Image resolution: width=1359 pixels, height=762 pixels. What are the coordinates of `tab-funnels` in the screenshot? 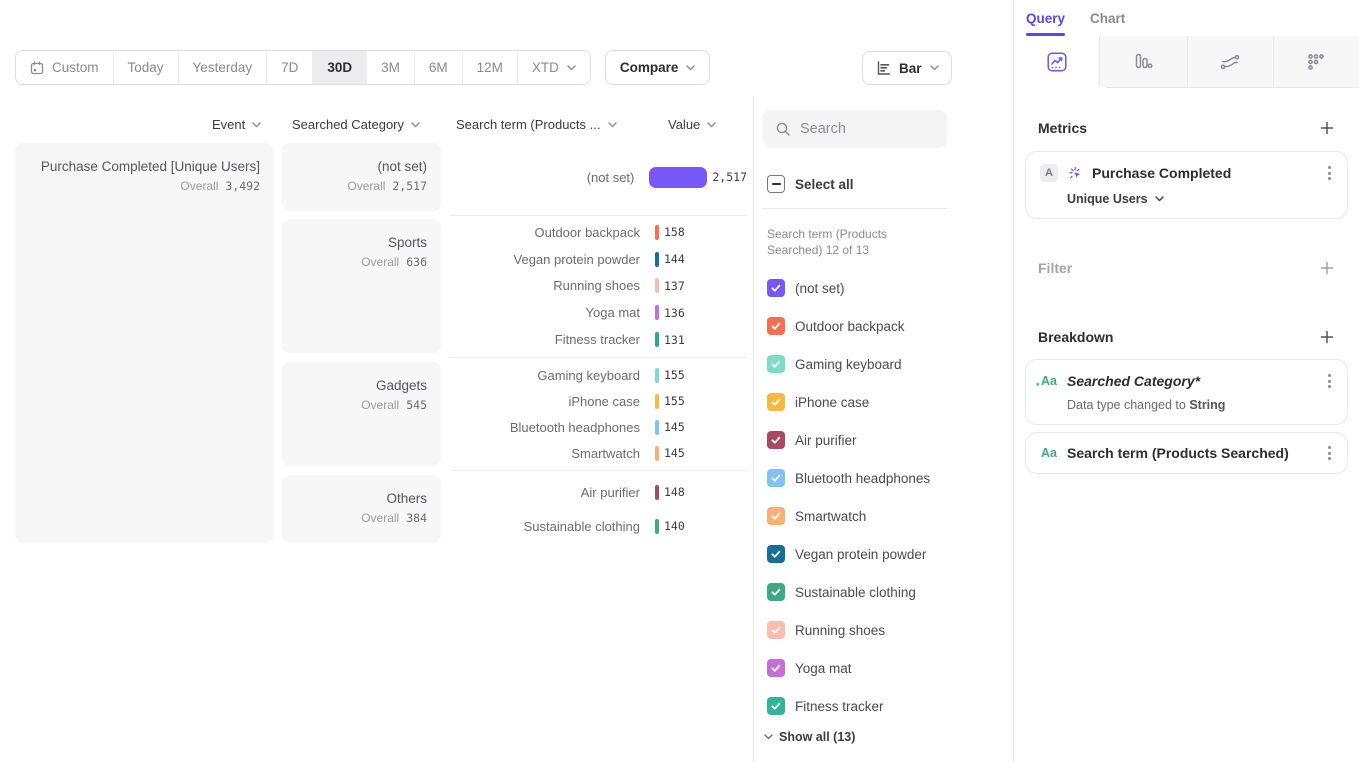 It's located at (1143, 62).